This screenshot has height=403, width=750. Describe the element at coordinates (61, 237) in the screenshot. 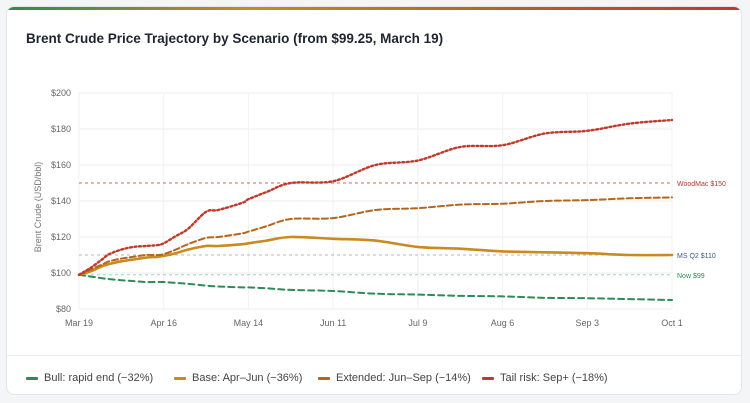

I see `y-tick-label: $120` at that location.